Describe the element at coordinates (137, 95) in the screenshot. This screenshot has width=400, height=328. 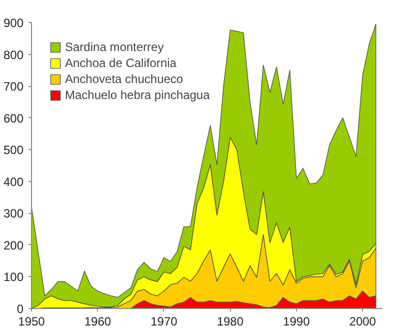
I see `legend-label: Machuelo hebra pinchagua` at that location.